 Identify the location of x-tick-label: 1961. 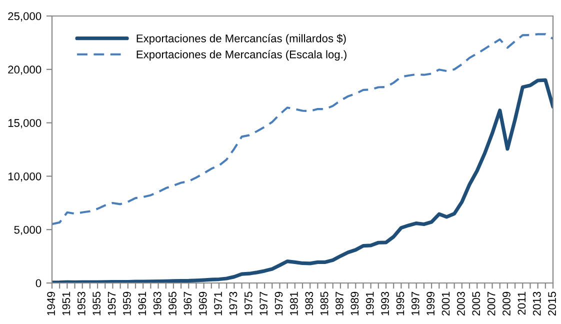
(142, 304).